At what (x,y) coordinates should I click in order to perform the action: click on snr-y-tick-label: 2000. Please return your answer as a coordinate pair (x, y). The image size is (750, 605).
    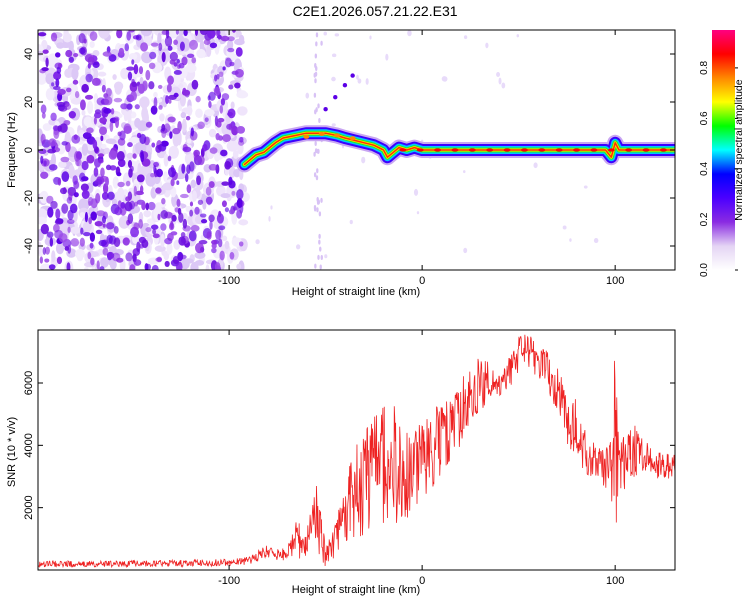
    Looking at the image, I should click on (29, 507).